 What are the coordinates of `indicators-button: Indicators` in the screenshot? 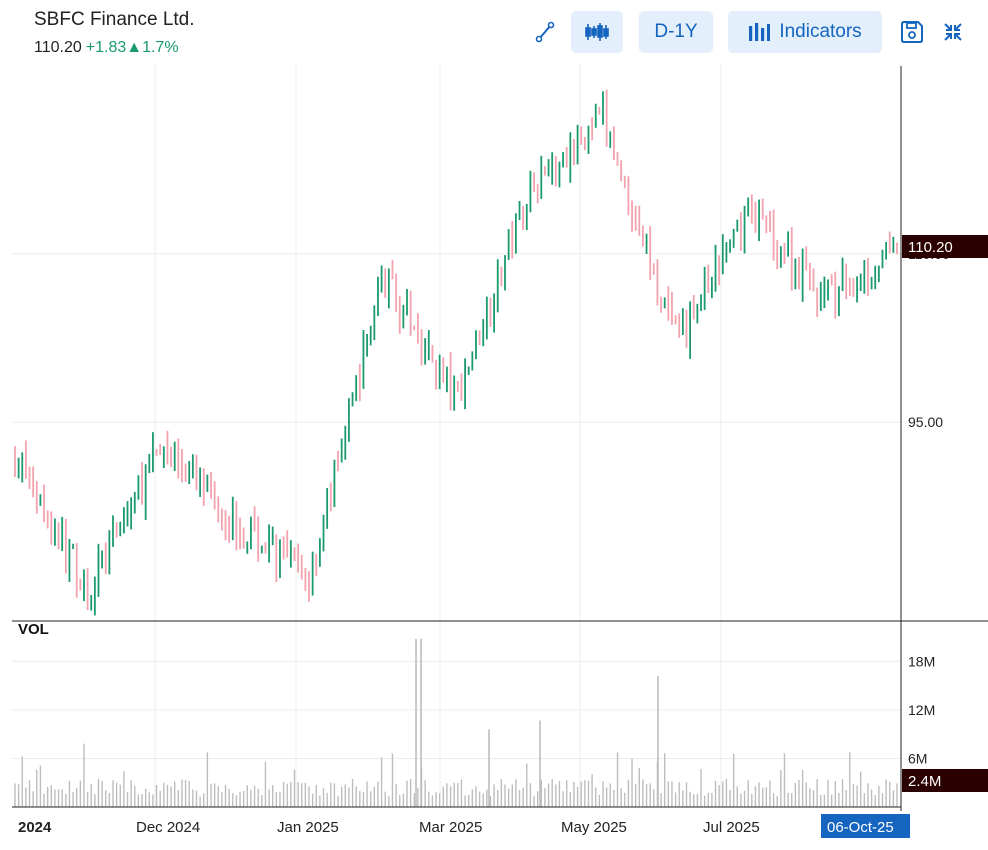 It's located at (805, 32).